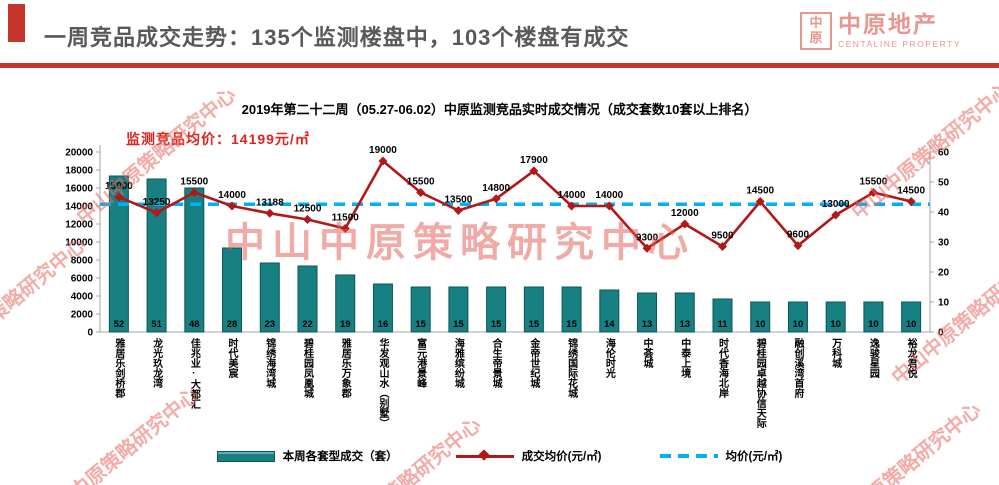 The image size is (999, 485). I want to click on legend-item-average: 均价(元/㎡), so click(721, 456).